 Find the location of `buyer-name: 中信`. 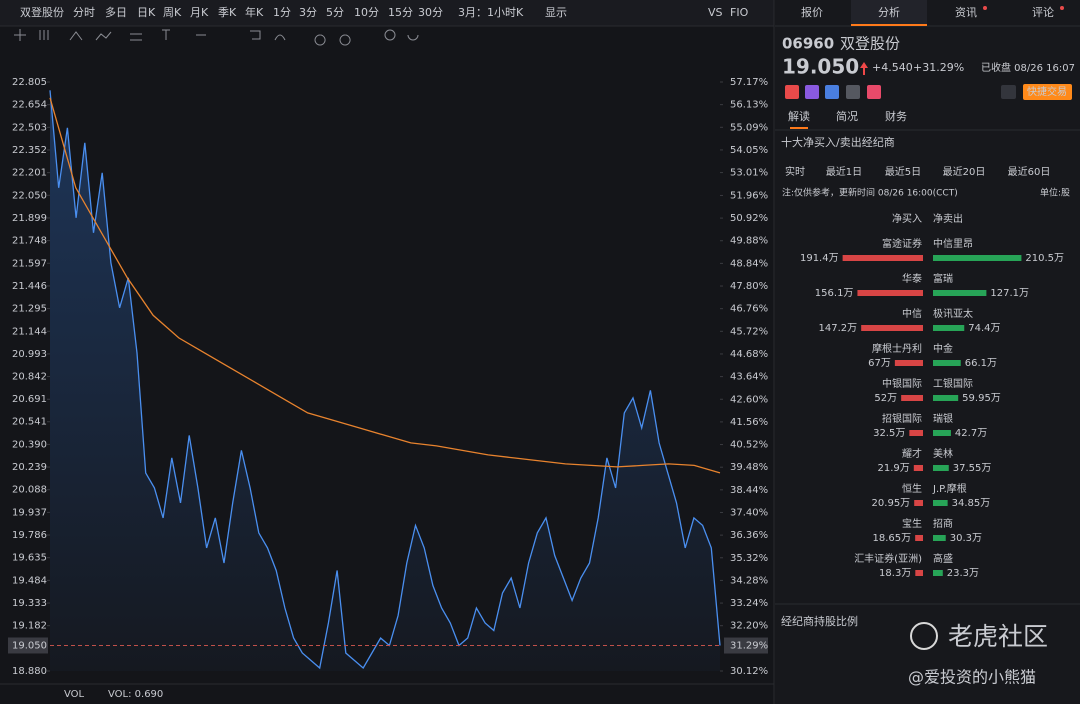

buyer-name: 中信 is located at coordinates (912, 313).